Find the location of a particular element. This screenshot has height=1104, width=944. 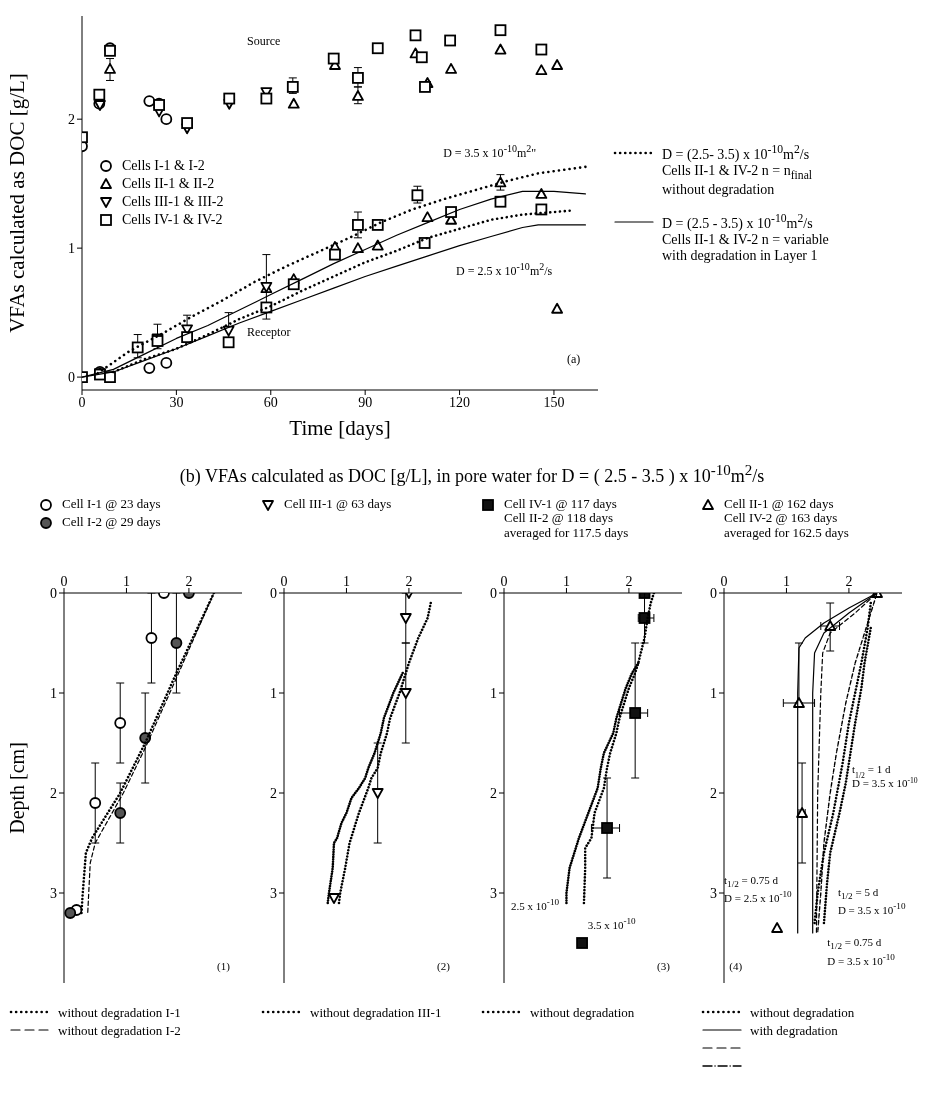

x-tick-label: 120 is located at coordinates (460, 402).